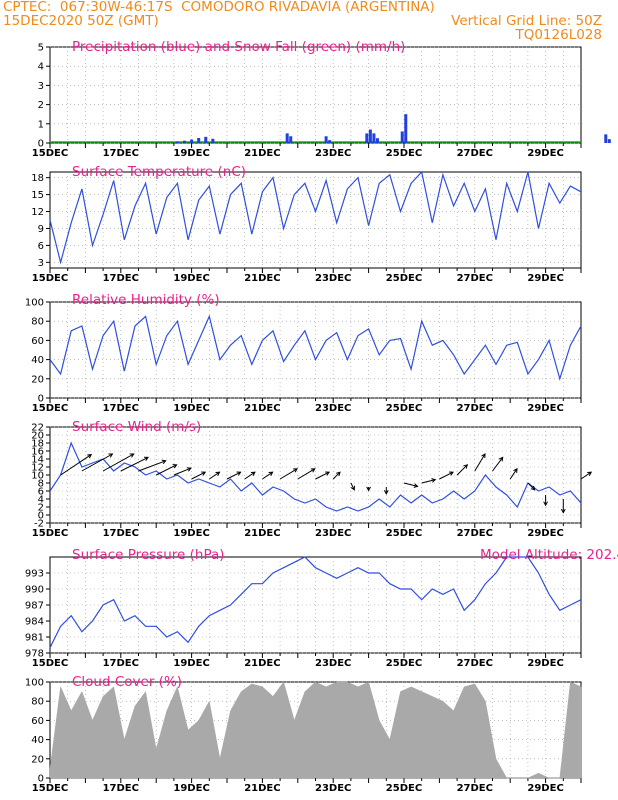 The height and width of the screenshot is (800, 618). Describe the element at coordinates (549, 555) in the screenshot. I see `pressure-annotation: Model Altitude: 202.436 m` at that location.